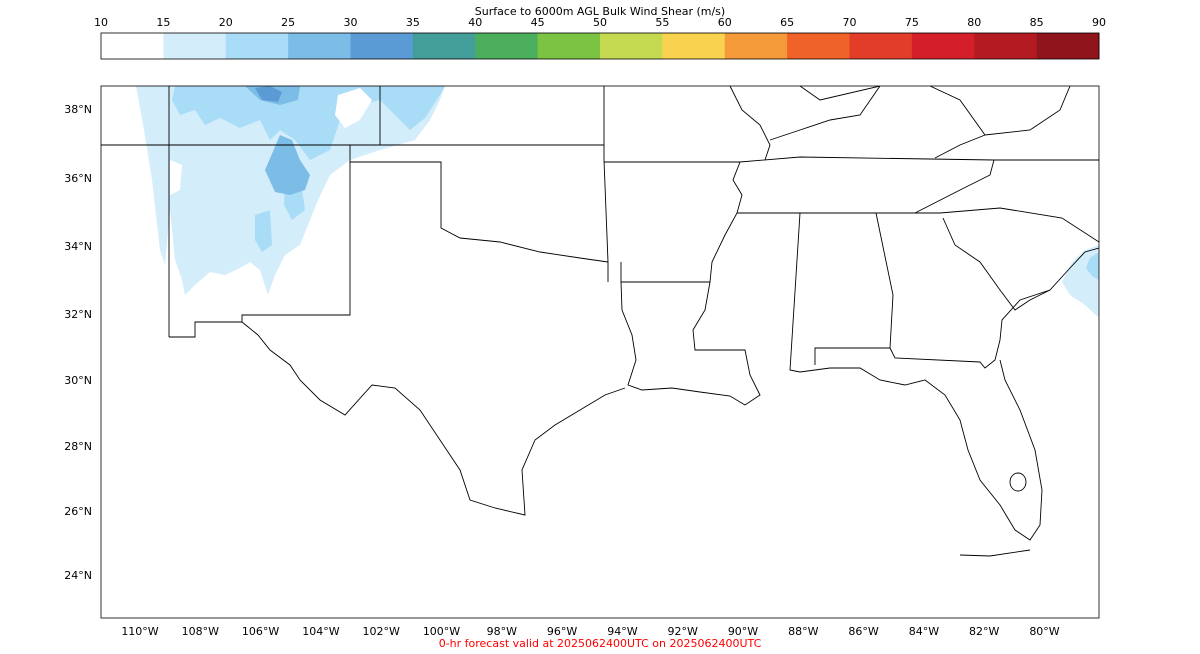  What do you see at coordinates (139, 631) in the screenshot?
I see `longitude-label: 110°W` at bounding box center [139, 631].